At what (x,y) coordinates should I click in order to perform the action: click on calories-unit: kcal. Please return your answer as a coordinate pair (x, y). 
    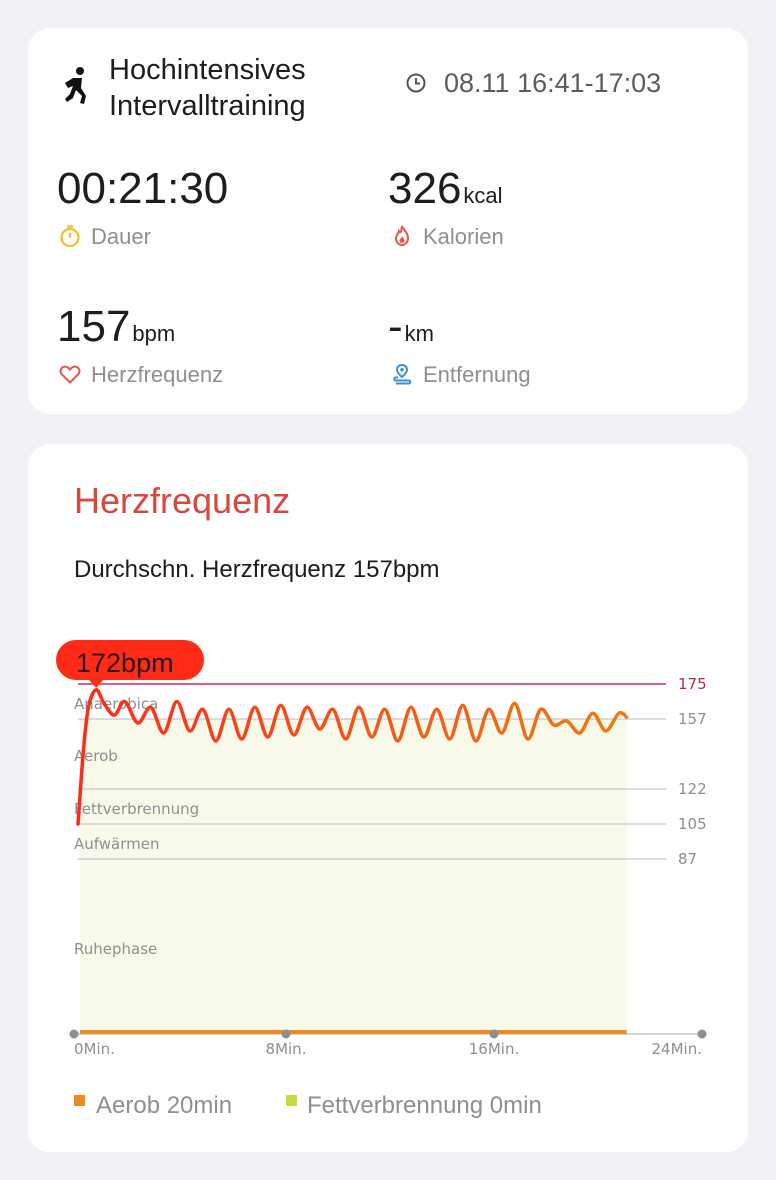
    Looking at the image, I should click on (483, 195).